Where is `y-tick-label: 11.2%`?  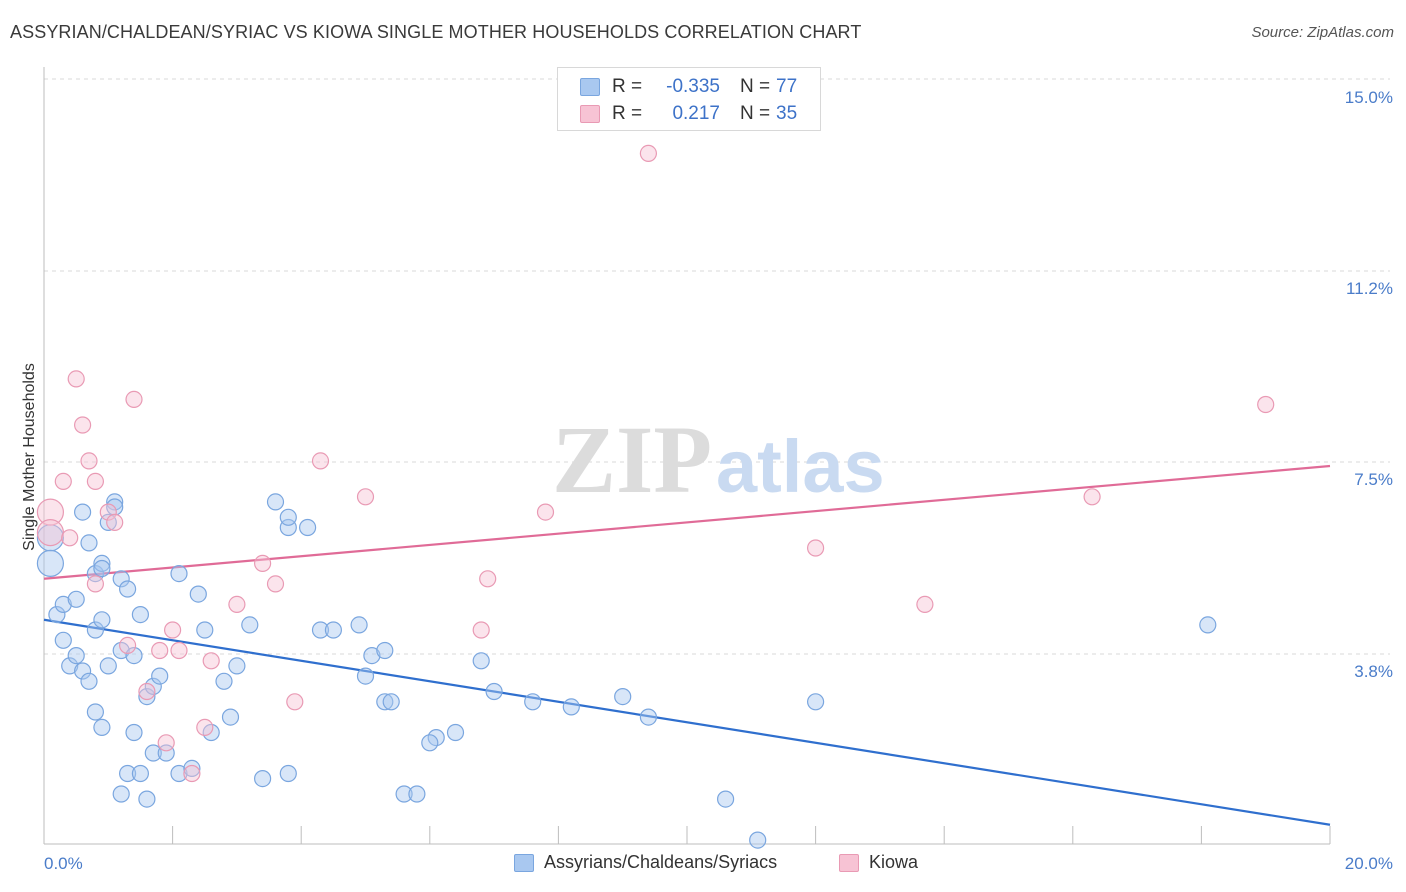 y-tick-label: 11.2% is located at coordinates (1369, 288).